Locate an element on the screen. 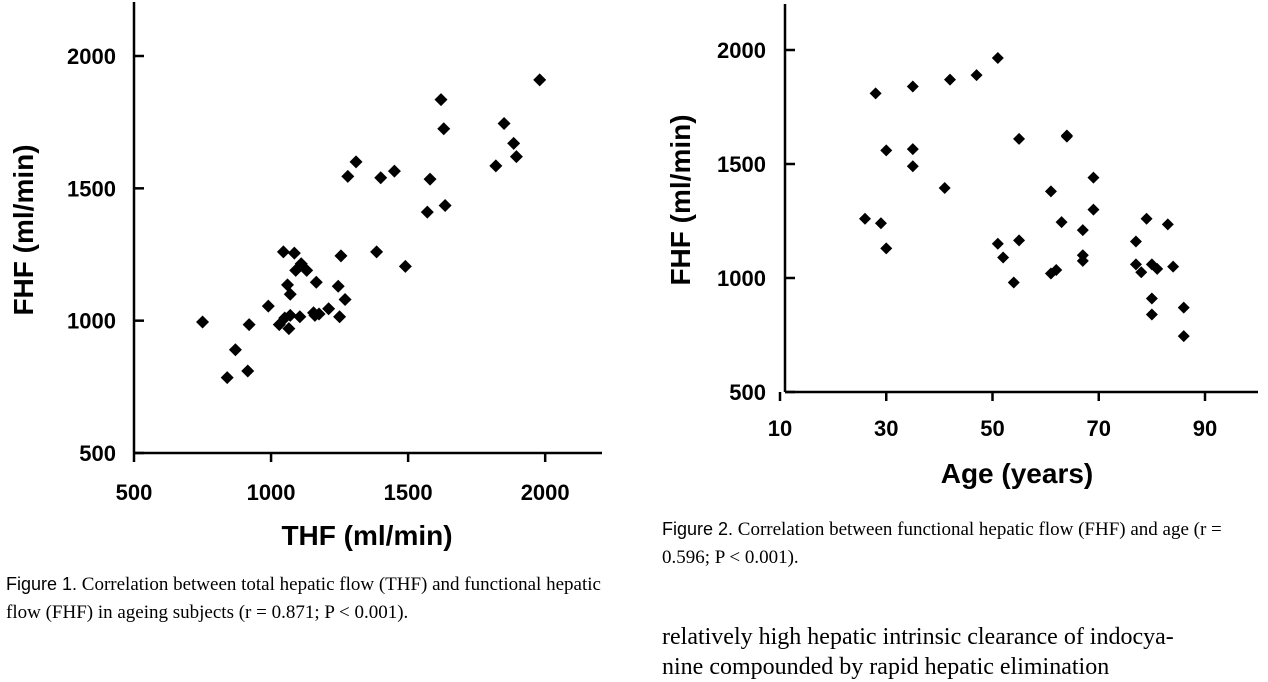 This screenshot has height=682, width=1268. figure2-x-tick-label: 70 is located at coordinates (1099, 428).